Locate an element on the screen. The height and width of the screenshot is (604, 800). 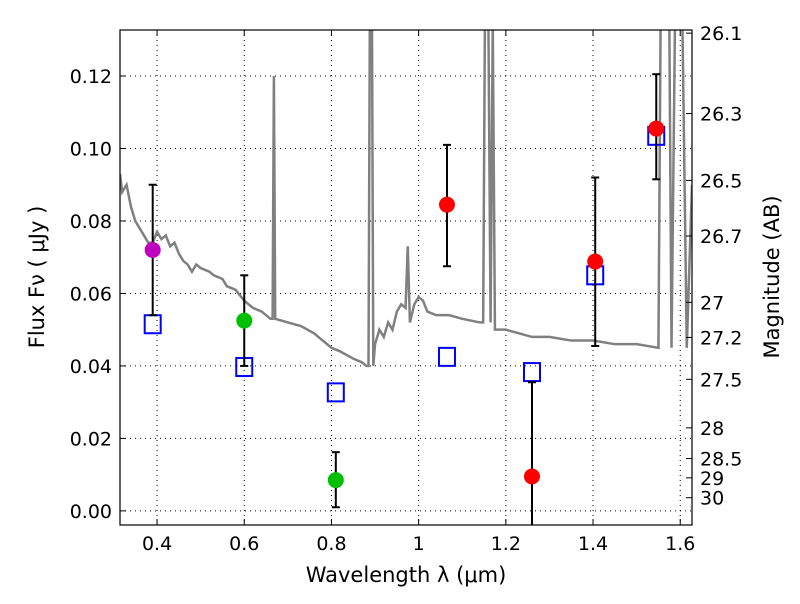
right-tick-label: 26.1 is located at coordinates (721, 34).